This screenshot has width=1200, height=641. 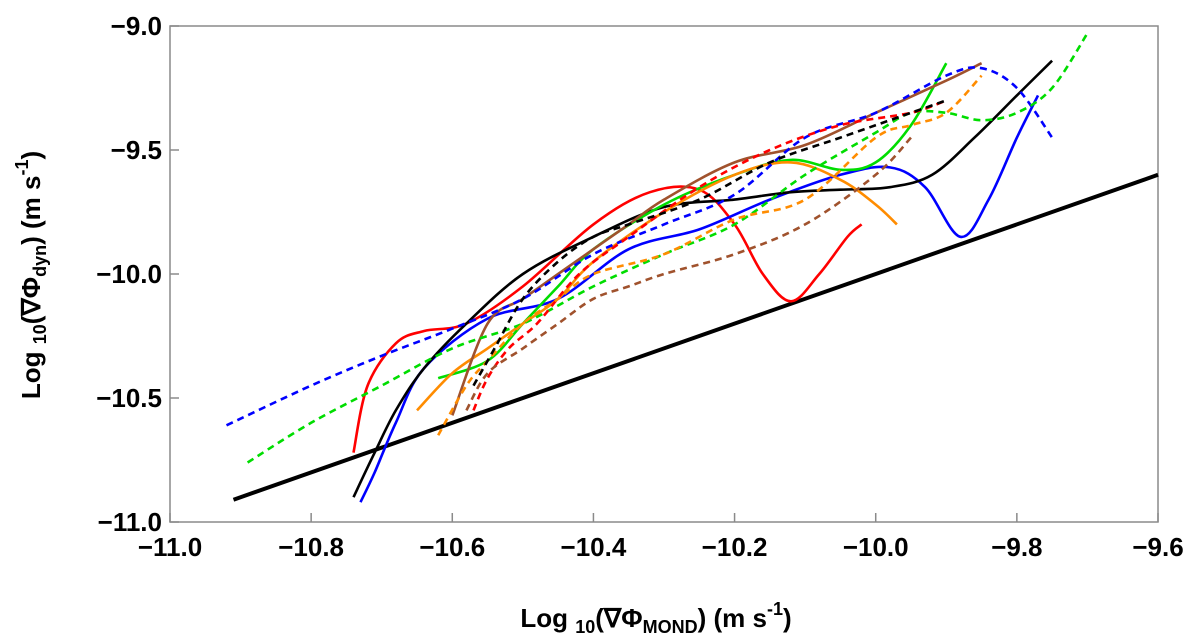 What do you see at coordinates (130, 522) in the screenshot?
I see `y-tick-label: −11.0` at bounding box center [130, 522].